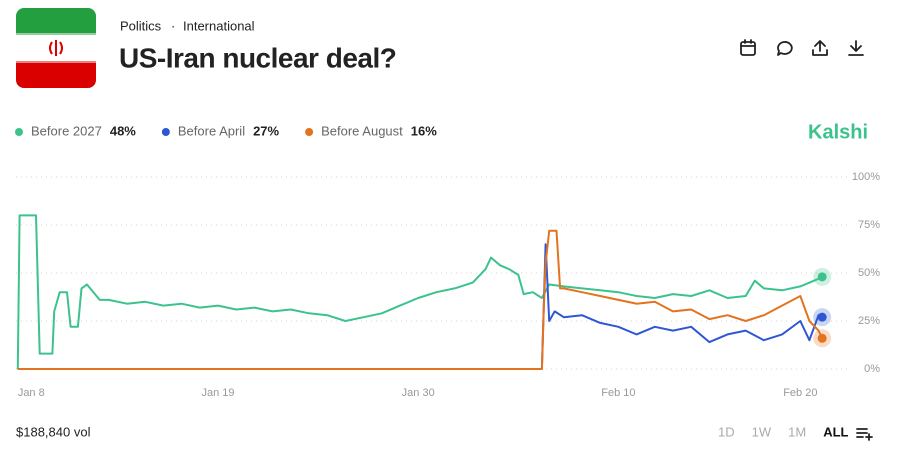 This screenshot has width=897, height=451. Describe the element at coordinates (726, 431) in the screenshot. I see `range-button: 1D` at that location.